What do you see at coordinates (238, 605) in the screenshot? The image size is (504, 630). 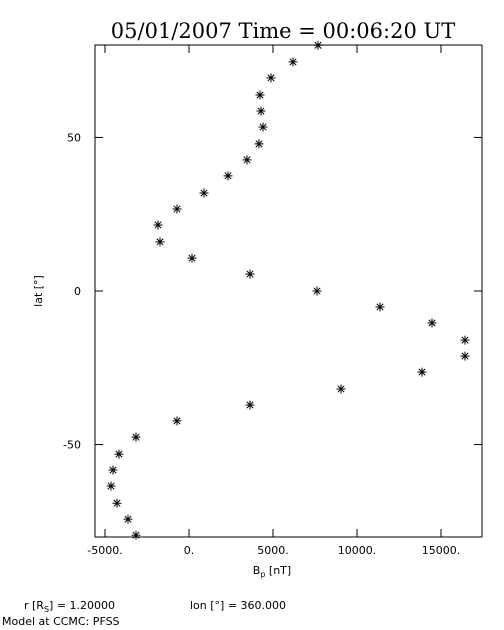 I see `footer-lon: lon [°] = 360.000` at bounding box center [238, 605].